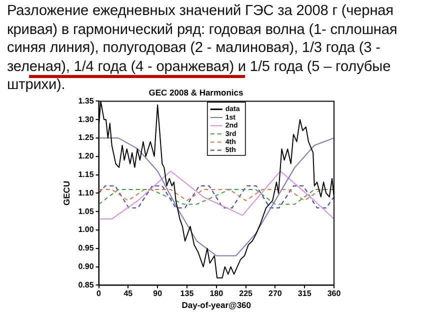  Describe the element at coordinates (217, 293) in the screenshot. I see `x-tick-label: 180` at that location.